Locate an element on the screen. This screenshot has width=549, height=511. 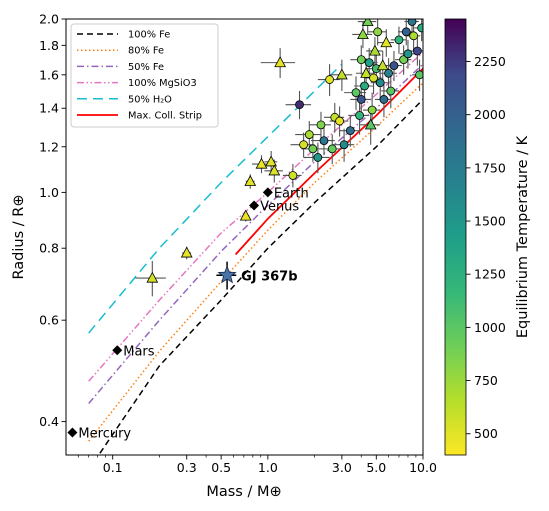
x-tick-label-5: 5.0 is located at coordinates (376, 467).